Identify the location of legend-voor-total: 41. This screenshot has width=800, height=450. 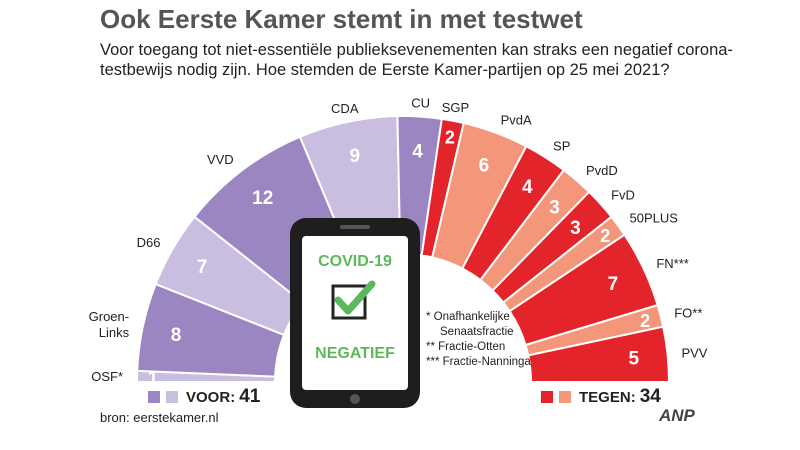
(250, 396).